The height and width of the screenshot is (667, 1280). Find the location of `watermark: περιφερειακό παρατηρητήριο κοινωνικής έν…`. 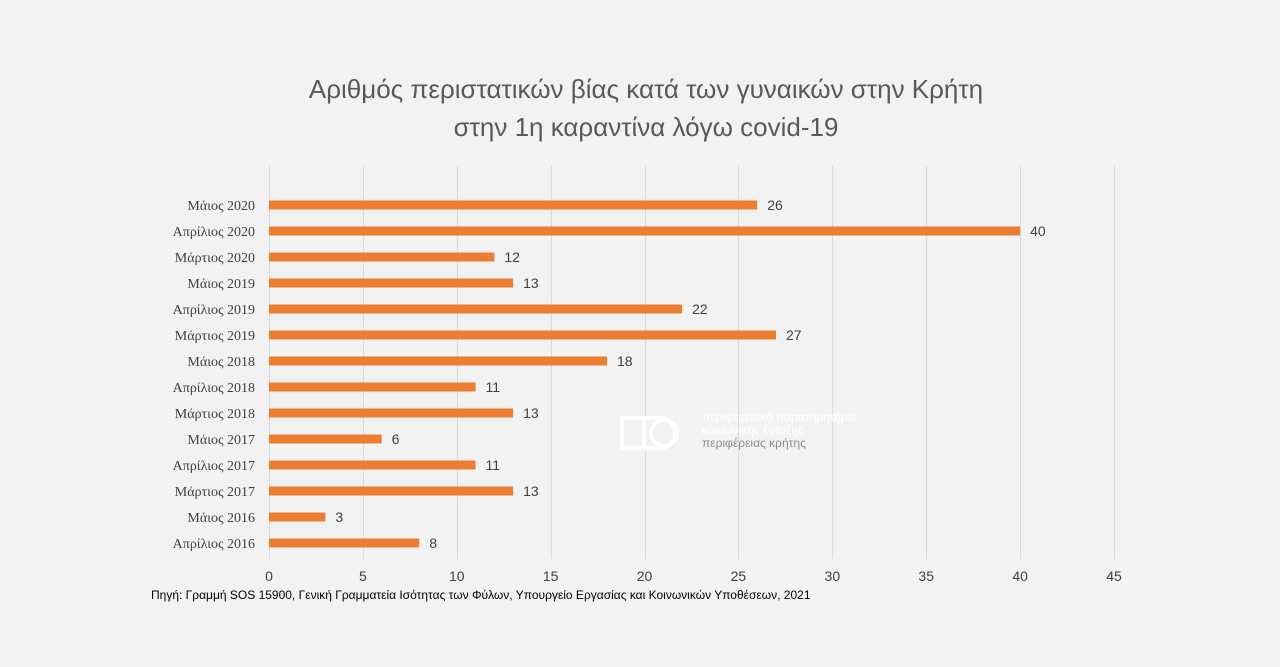

watermark: περιφερειακό παρατηρητήριο κοινωνικής έν… is located at coordinates (755, 433).